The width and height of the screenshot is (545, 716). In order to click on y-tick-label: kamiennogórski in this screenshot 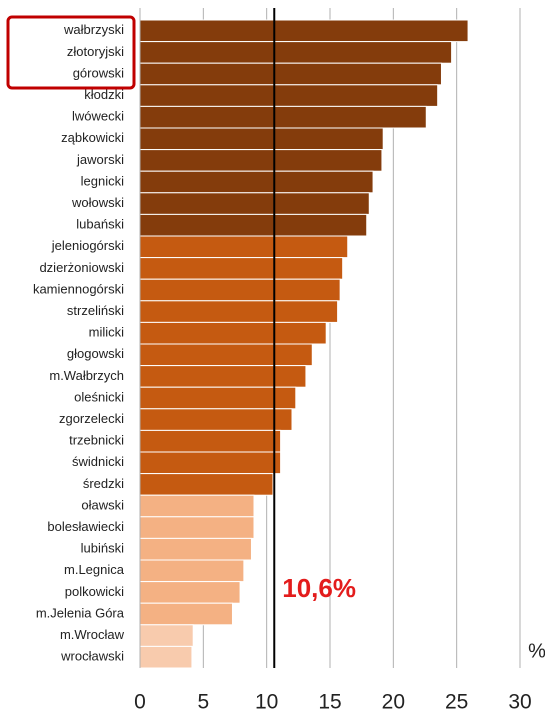, I will do `click(78, 288)`.